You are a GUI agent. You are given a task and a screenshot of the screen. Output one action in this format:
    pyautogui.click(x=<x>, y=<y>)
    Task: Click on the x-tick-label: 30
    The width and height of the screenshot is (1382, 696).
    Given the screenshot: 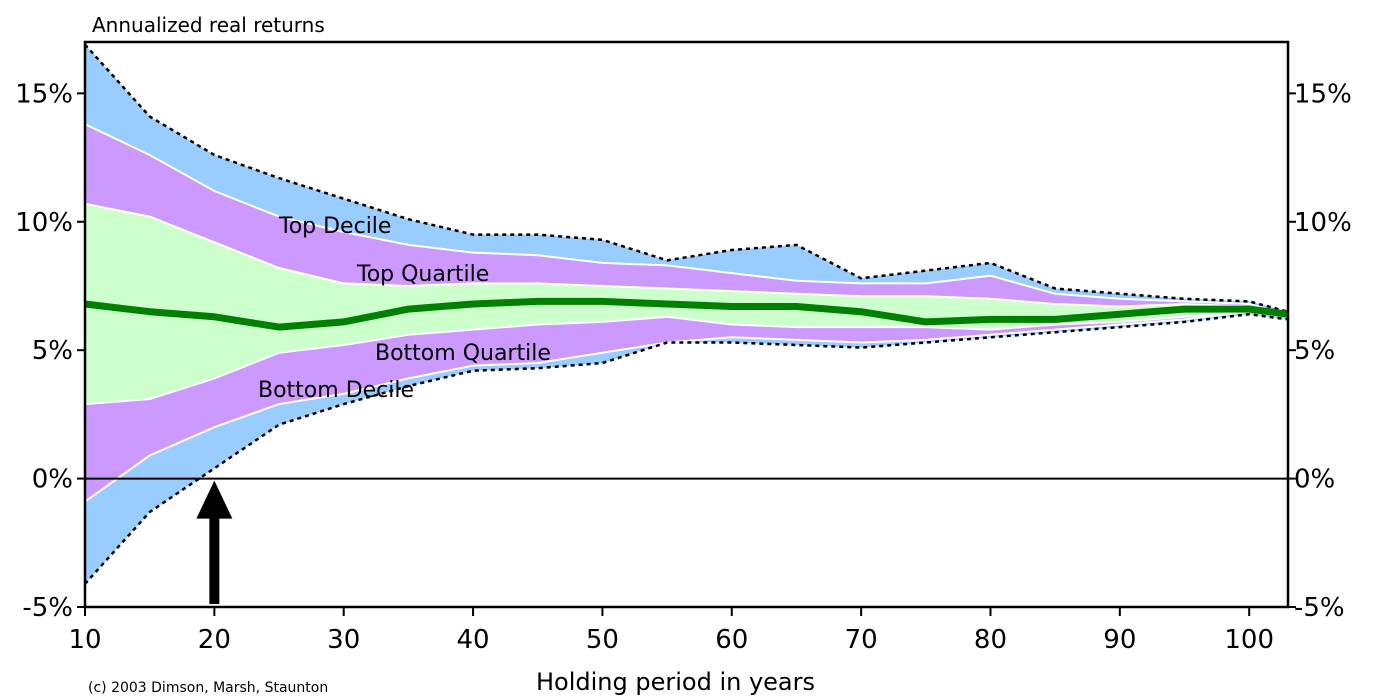 What is the action you would take?
    pyautogui.click(x=343, y=640)
    